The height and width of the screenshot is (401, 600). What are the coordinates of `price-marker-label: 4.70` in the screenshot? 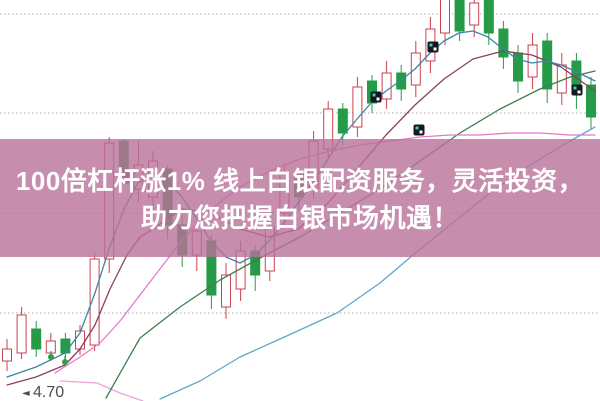 It's located at (48, 392).